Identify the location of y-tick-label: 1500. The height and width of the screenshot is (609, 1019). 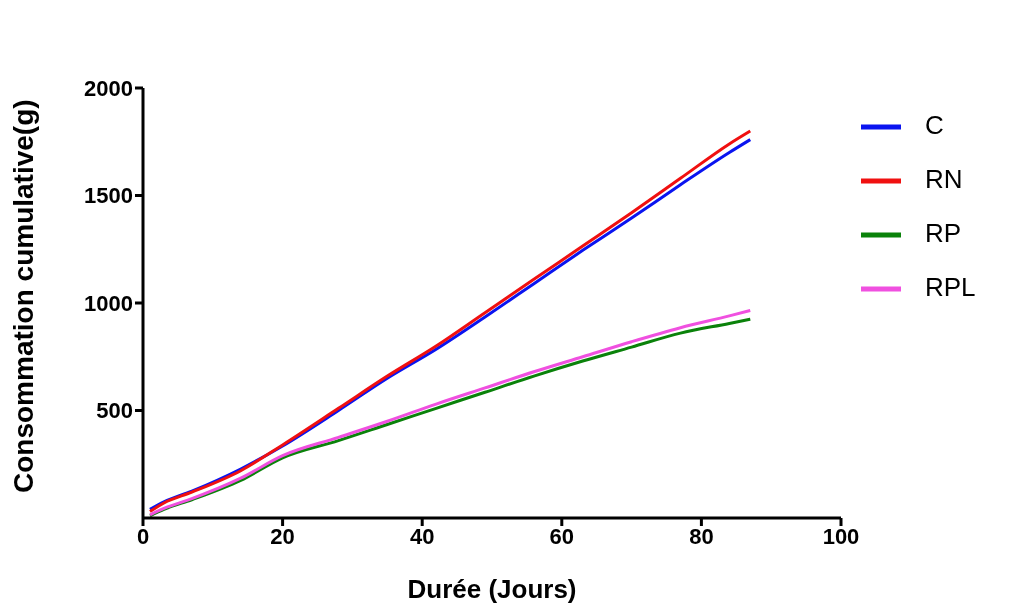
(108, 196).